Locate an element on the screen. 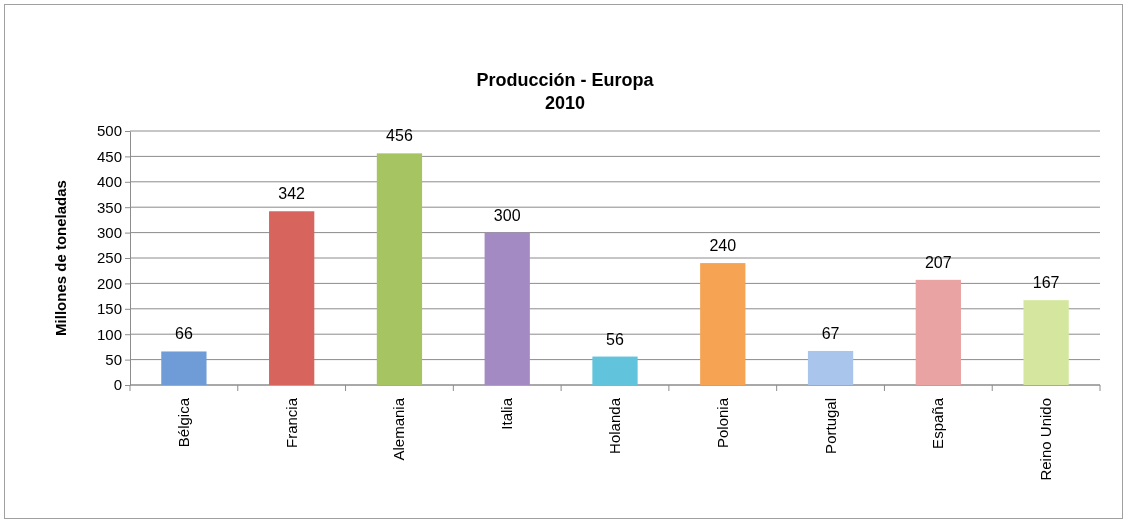 This screenshot has width=1128, height=523. x-tick-label: Bélgica is located at coordinates (183, 422).